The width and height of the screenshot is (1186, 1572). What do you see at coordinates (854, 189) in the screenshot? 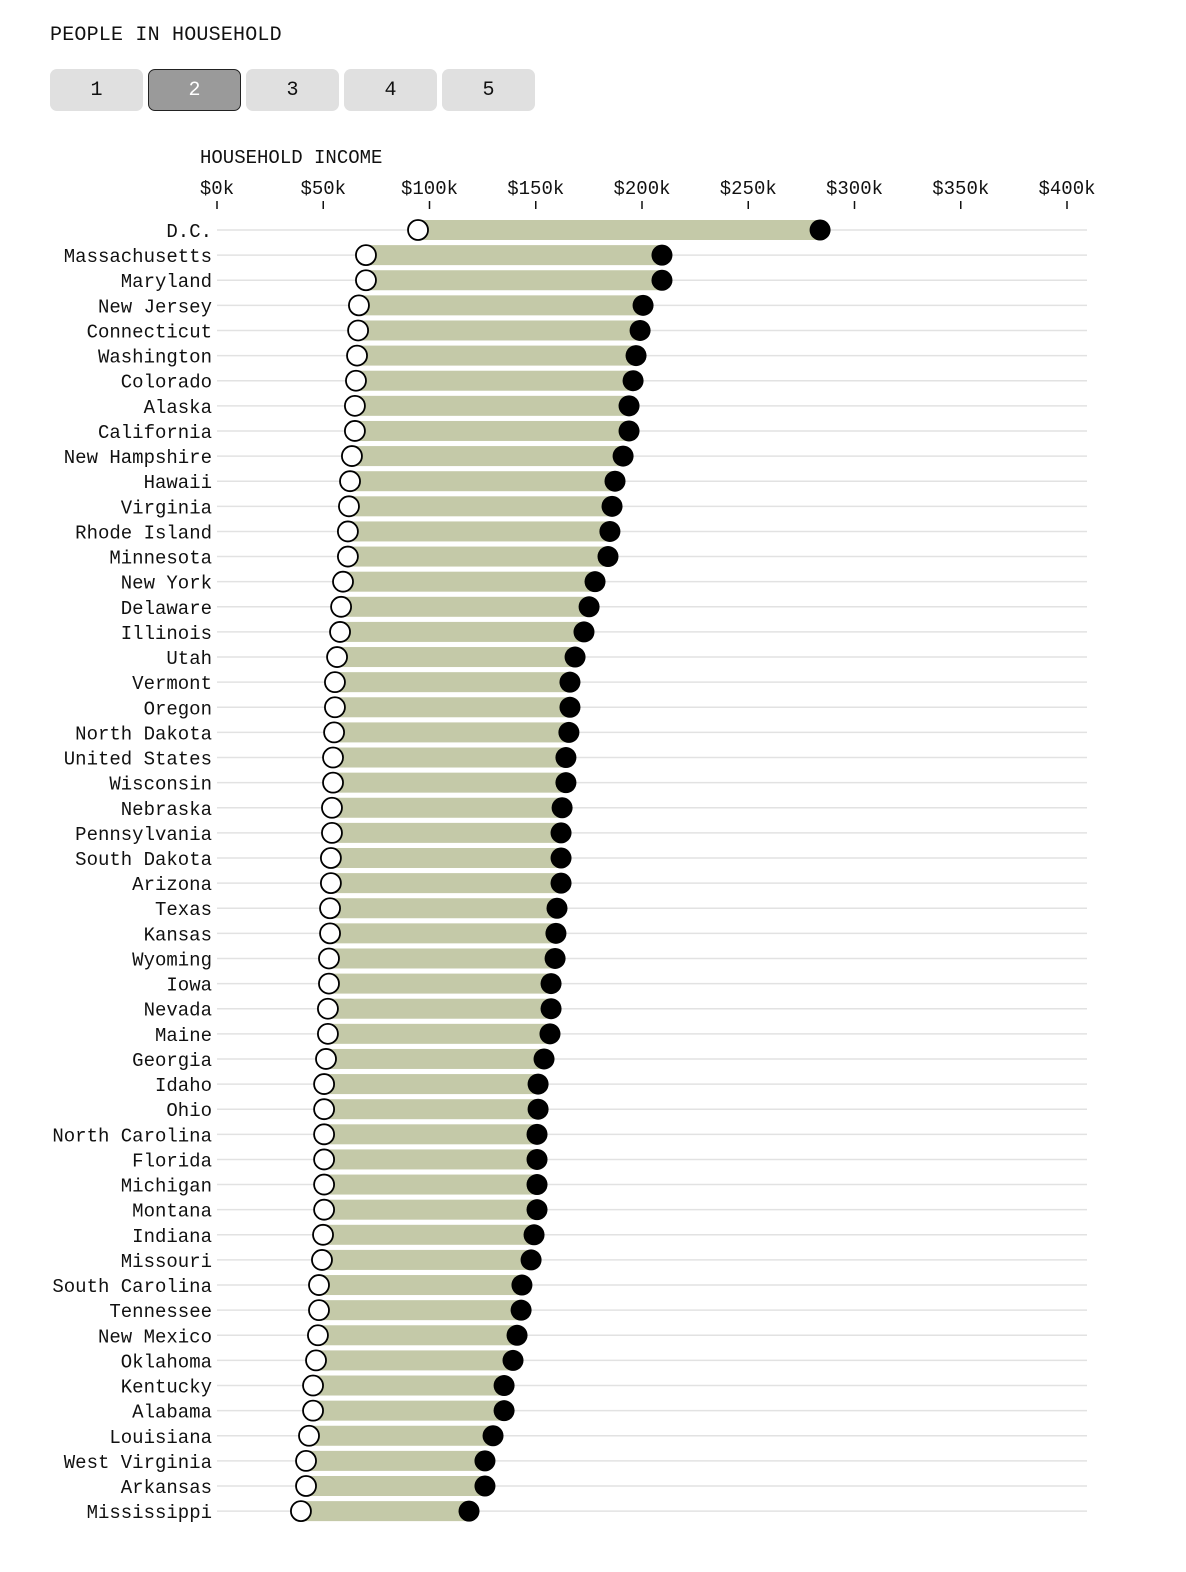
I see `x-tick-label: $300k` at bounding box center [854, 189].